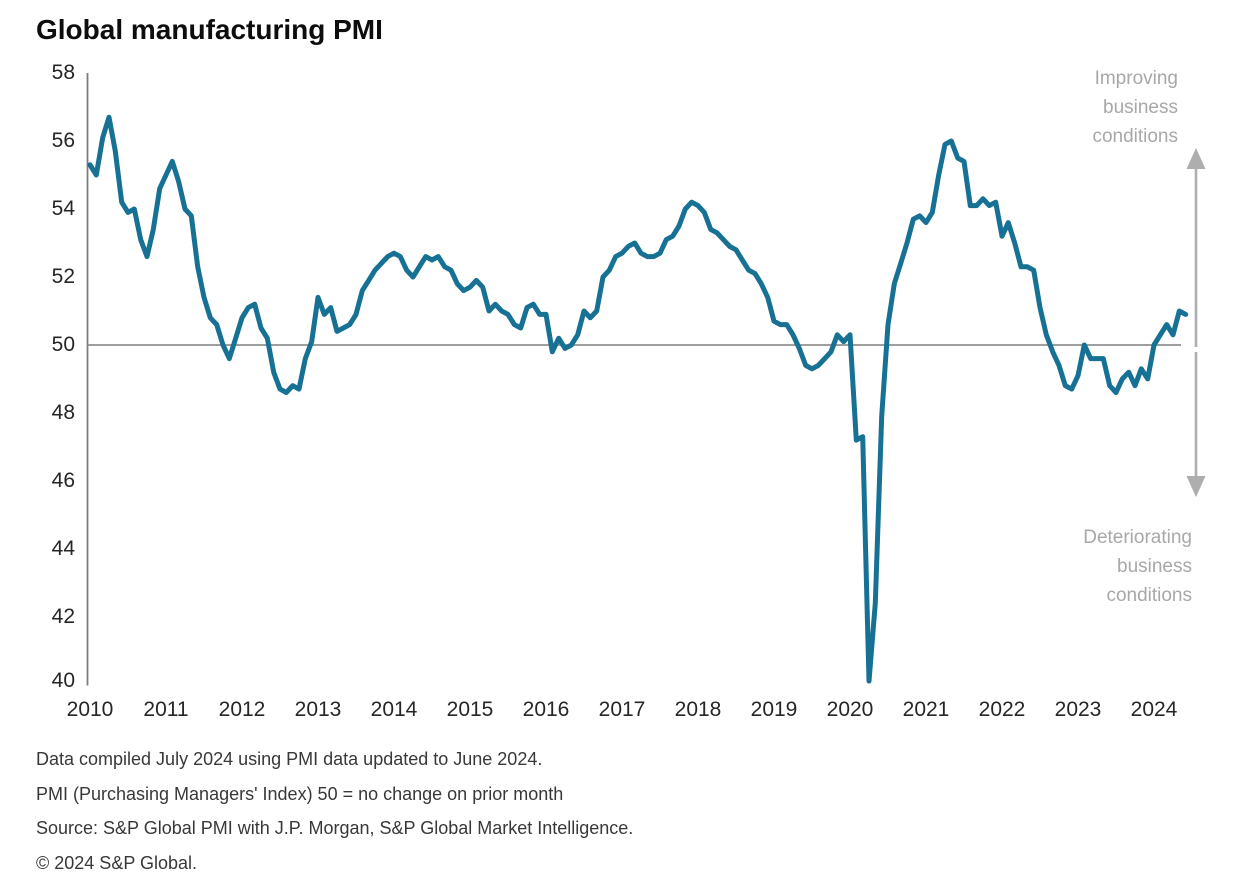 The height and width of the screenshot is (886, 1260). What do you see at coordinates (1154, 709) in the screenshot?
I see `x-tick-label: 2024` at bounding box center [1154, 709].